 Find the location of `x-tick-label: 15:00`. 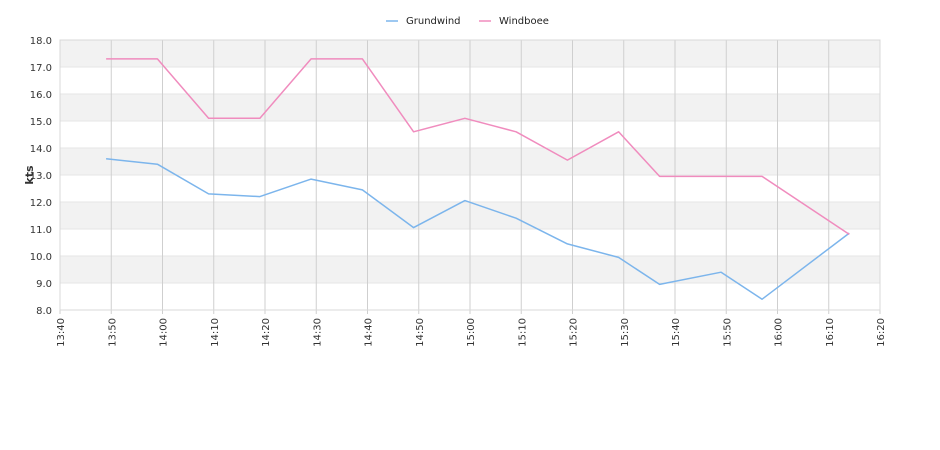

x-tick-label: 15:00 is located at coordinates (471, 332).